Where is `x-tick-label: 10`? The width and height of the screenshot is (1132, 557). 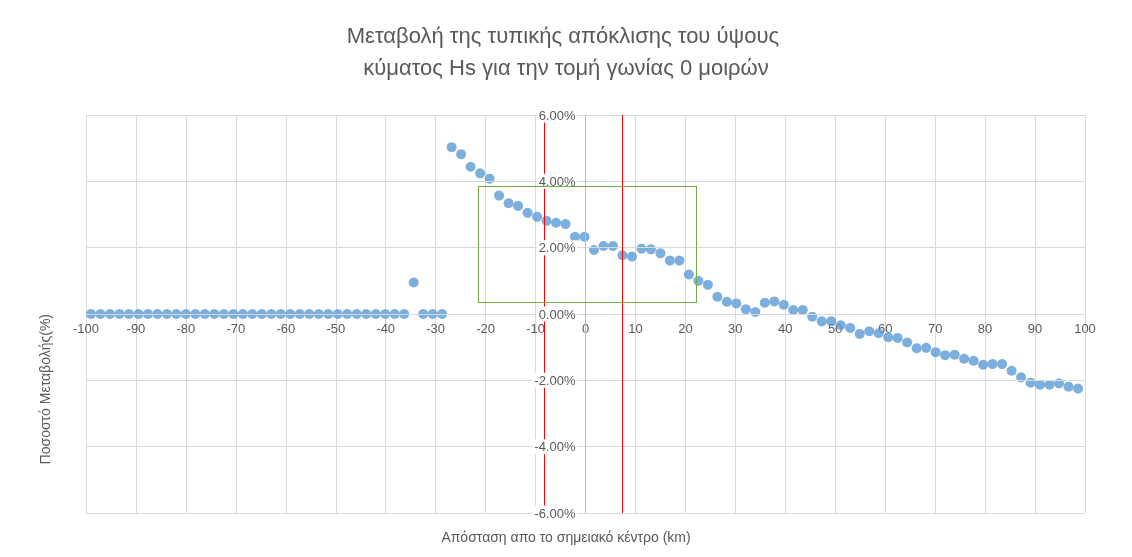 x-tick-label: 10 is located at coordinates (635, 328).